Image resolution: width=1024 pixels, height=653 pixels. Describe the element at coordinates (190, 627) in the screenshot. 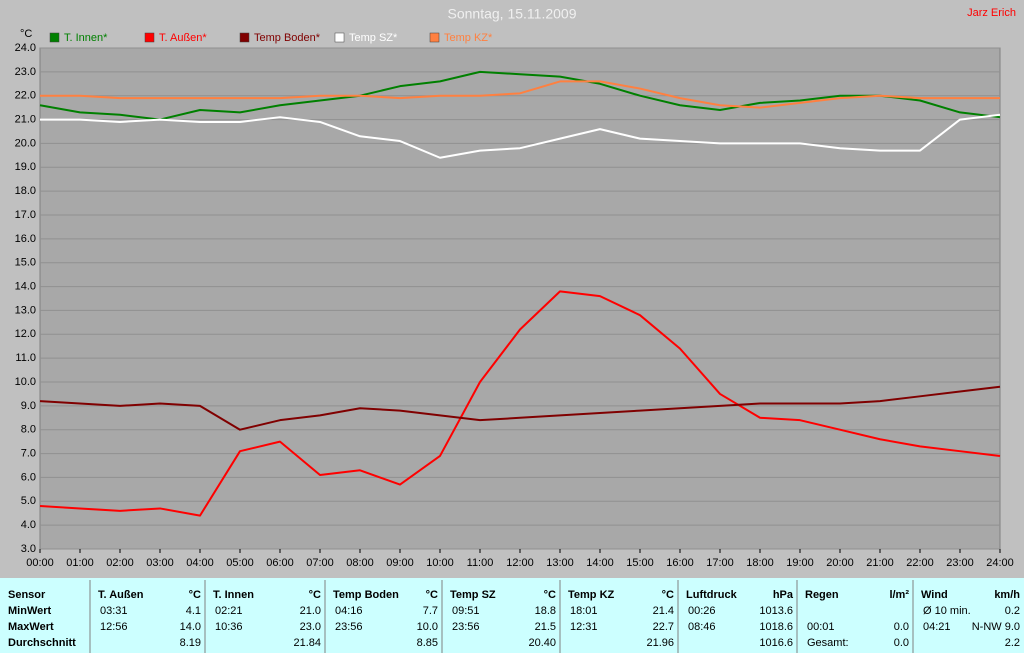

I see `cell-value: 14.0` at that location.